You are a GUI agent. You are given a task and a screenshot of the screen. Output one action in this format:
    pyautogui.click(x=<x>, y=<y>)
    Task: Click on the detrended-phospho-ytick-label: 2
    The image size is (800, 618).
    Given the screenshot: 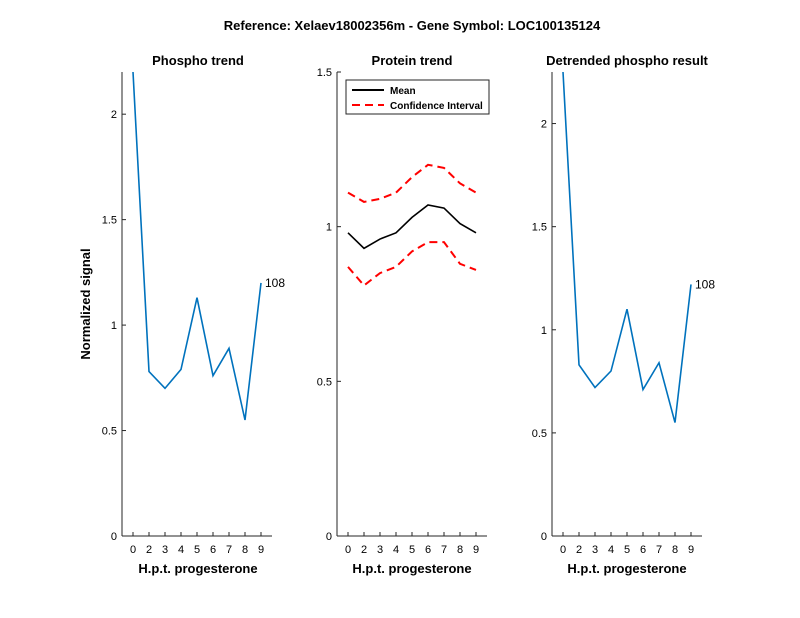 What is the action you would take?
    pyautogui.click(x=544, y=125)
    